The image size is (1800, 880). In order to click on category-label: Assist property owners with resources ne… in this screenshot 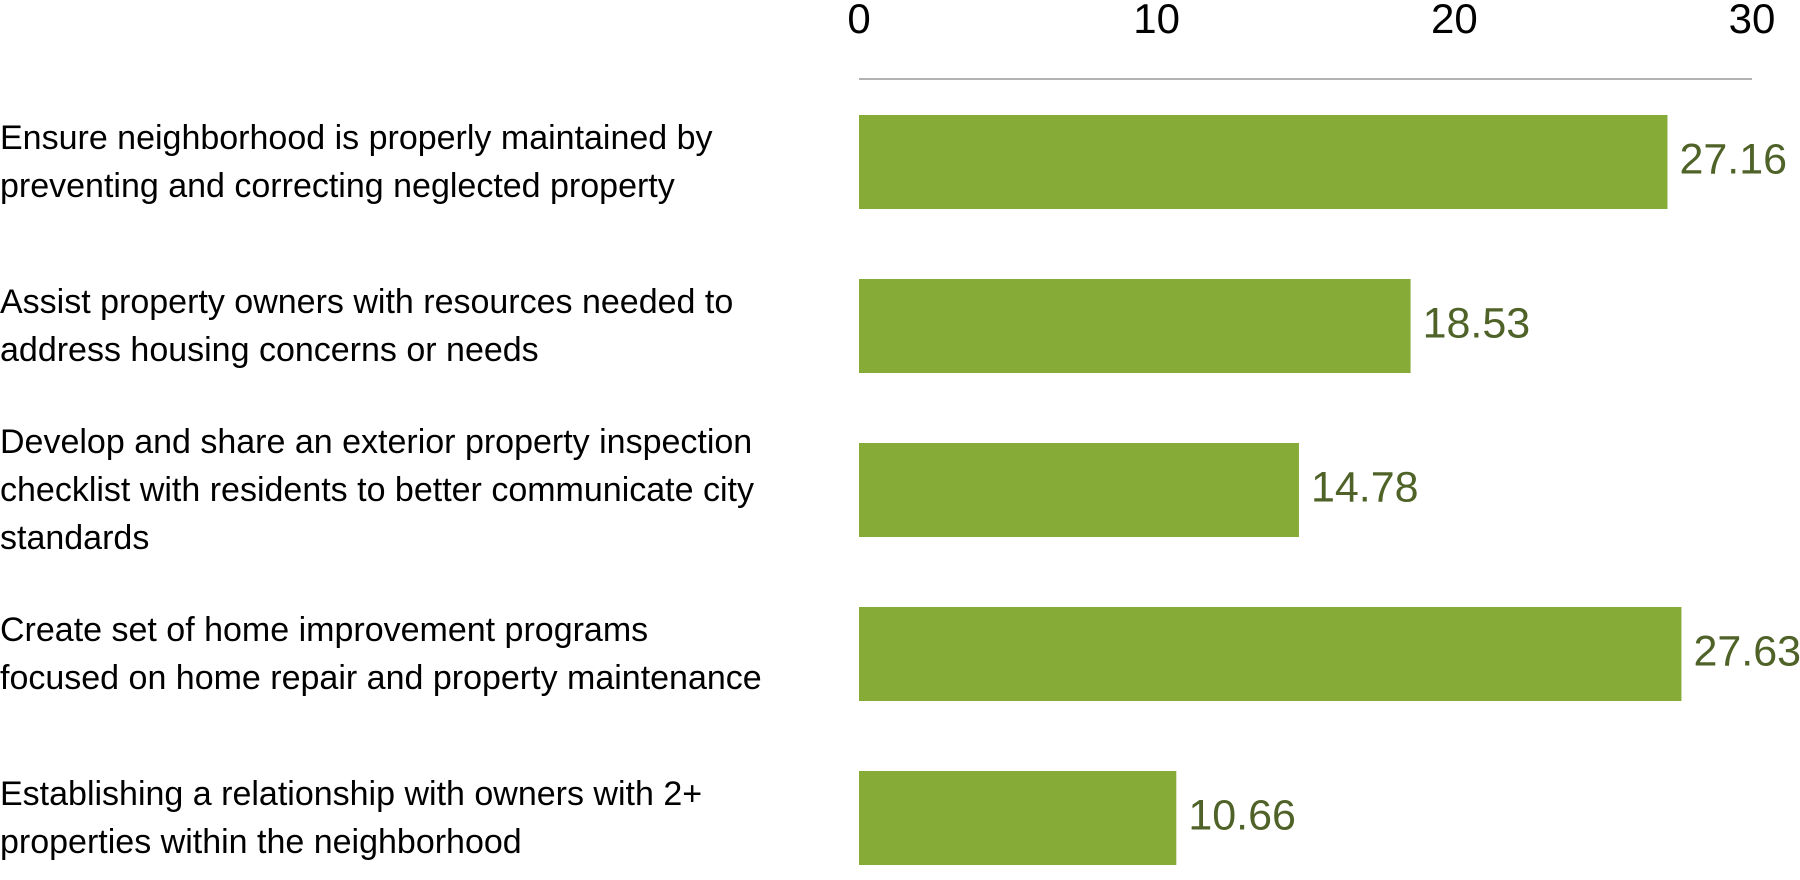, I will do `click(367, 326)`.